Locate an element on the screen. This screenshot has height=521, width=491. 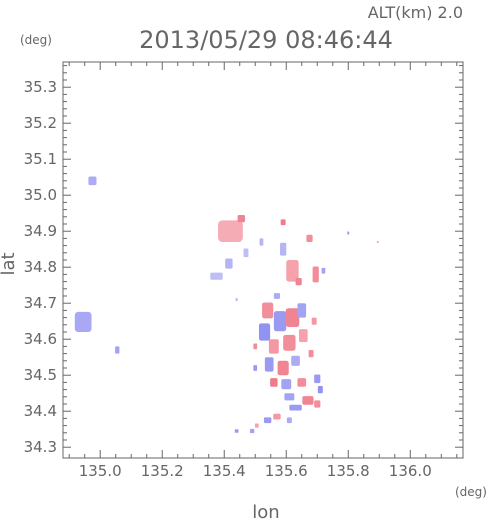
y-tick-label: 35.0 is located at coordinates (40, 195).